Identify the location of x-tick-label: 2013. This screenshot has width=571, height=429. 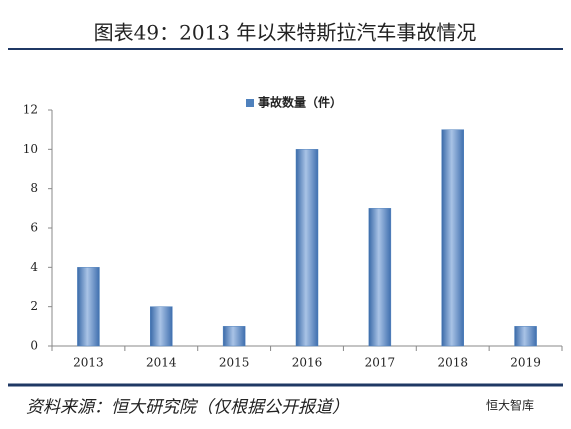
(88, 363).